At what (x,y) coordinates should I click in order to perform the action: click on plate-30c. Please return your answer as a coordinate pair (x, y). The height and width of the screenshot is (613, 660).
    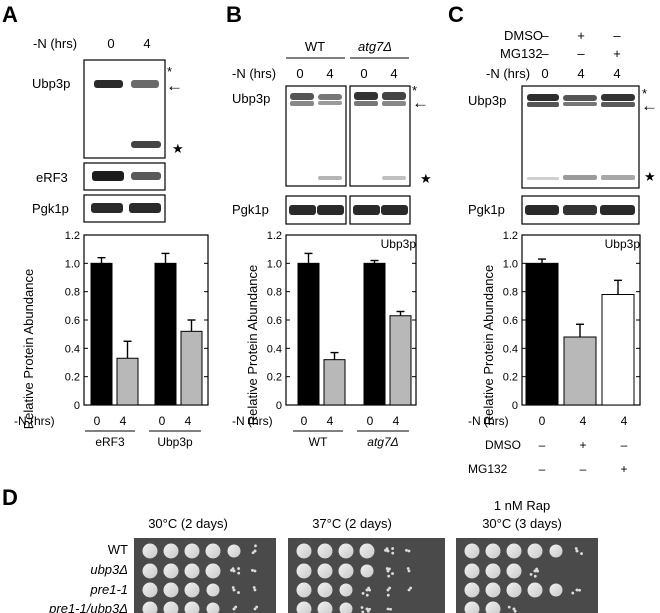
    Looking at the image, I should click on (205, 575).